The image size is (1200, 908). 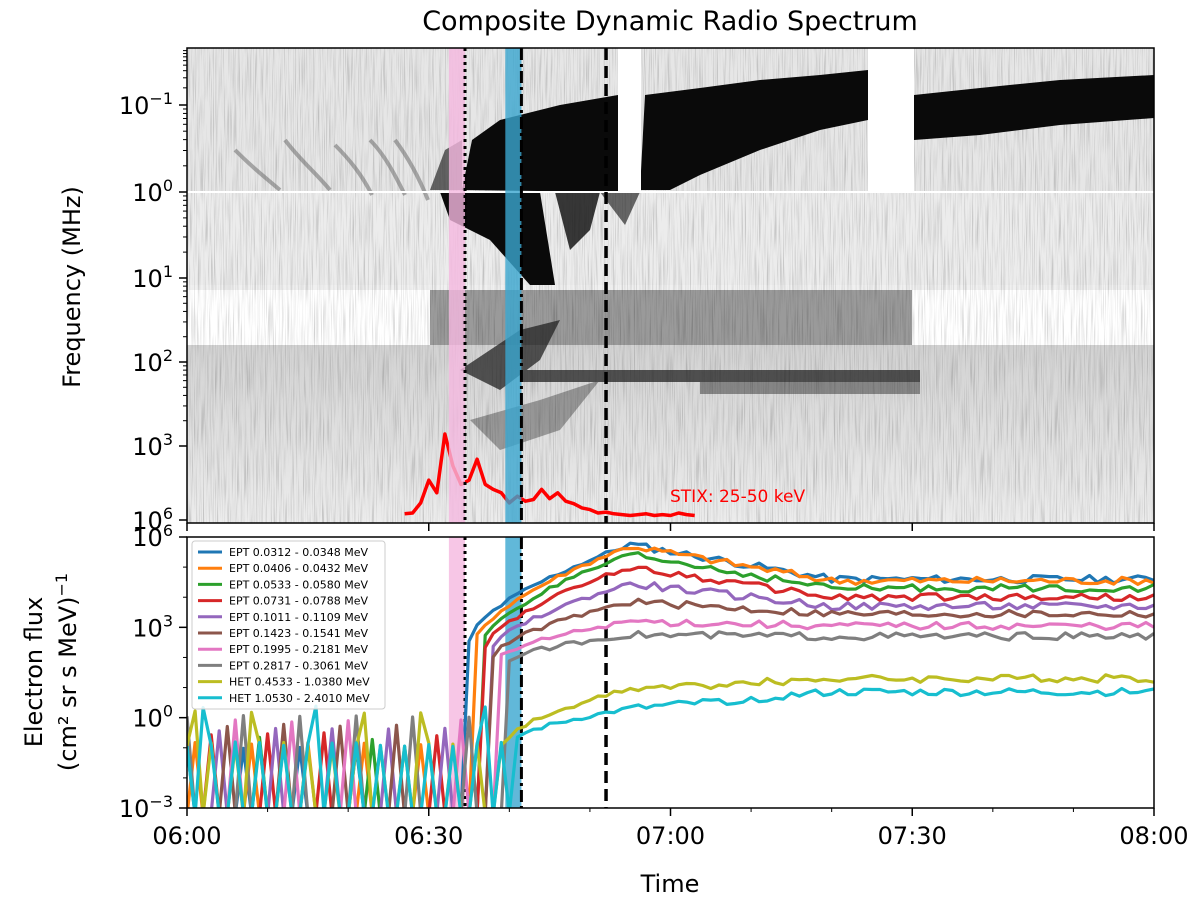 I want to click on flux-y-tick-label: 10⁶, so click(x=152, y=536).